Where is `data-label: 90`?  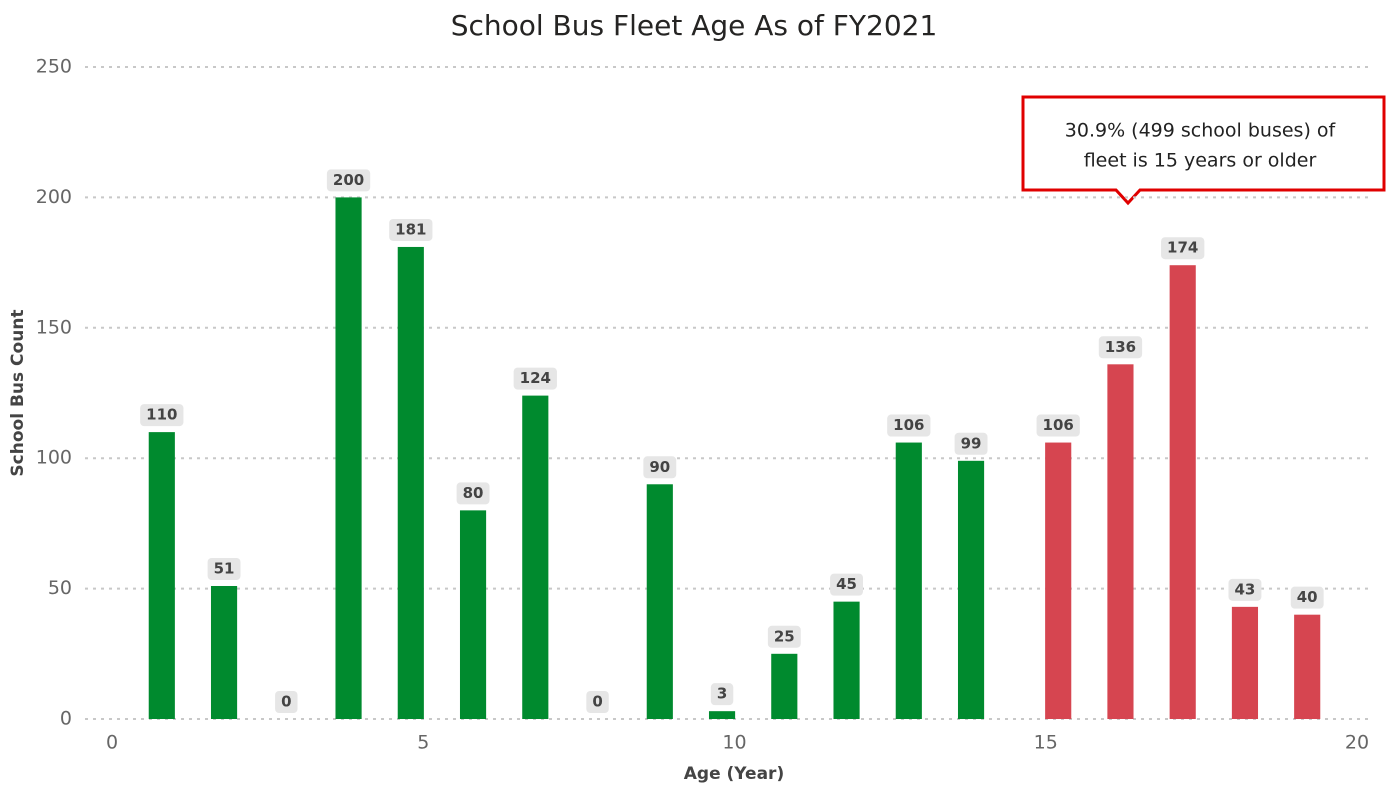
data-label: 90 is located at coordinates (660, 467).